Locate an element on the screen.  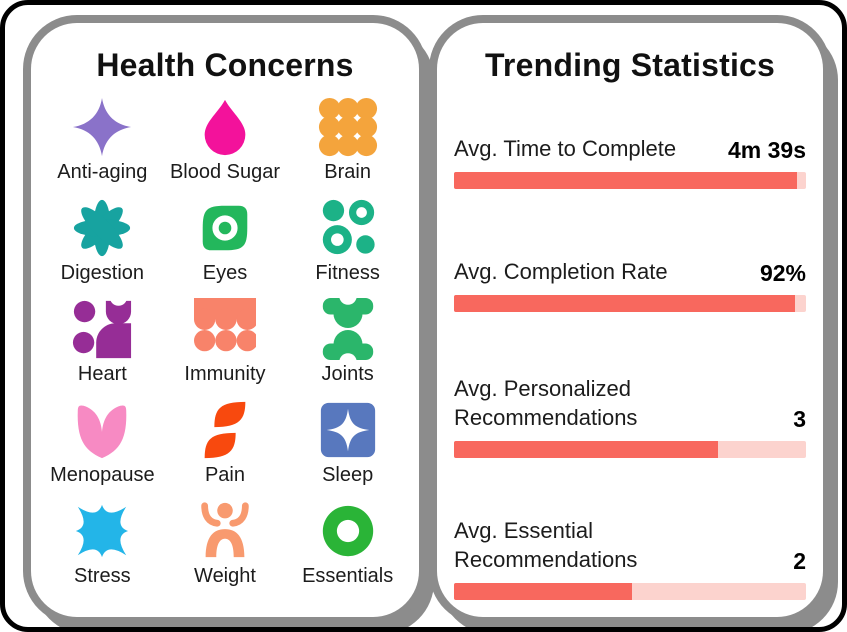
abstract-heart-icon is located at coordinates (102, 328).